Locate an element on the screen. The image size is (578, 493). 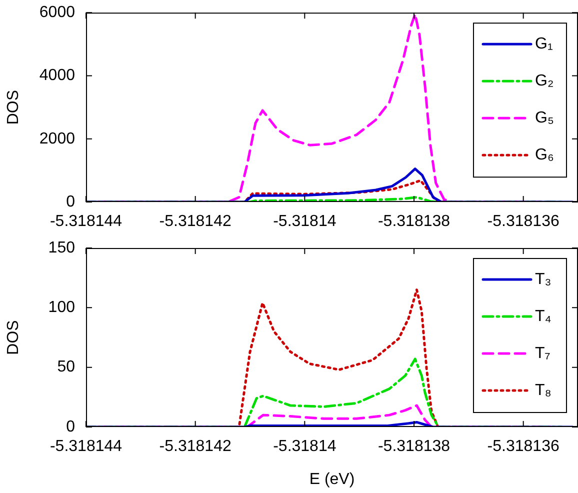
legend-label: G₆ is located at coordinates (544, 155).